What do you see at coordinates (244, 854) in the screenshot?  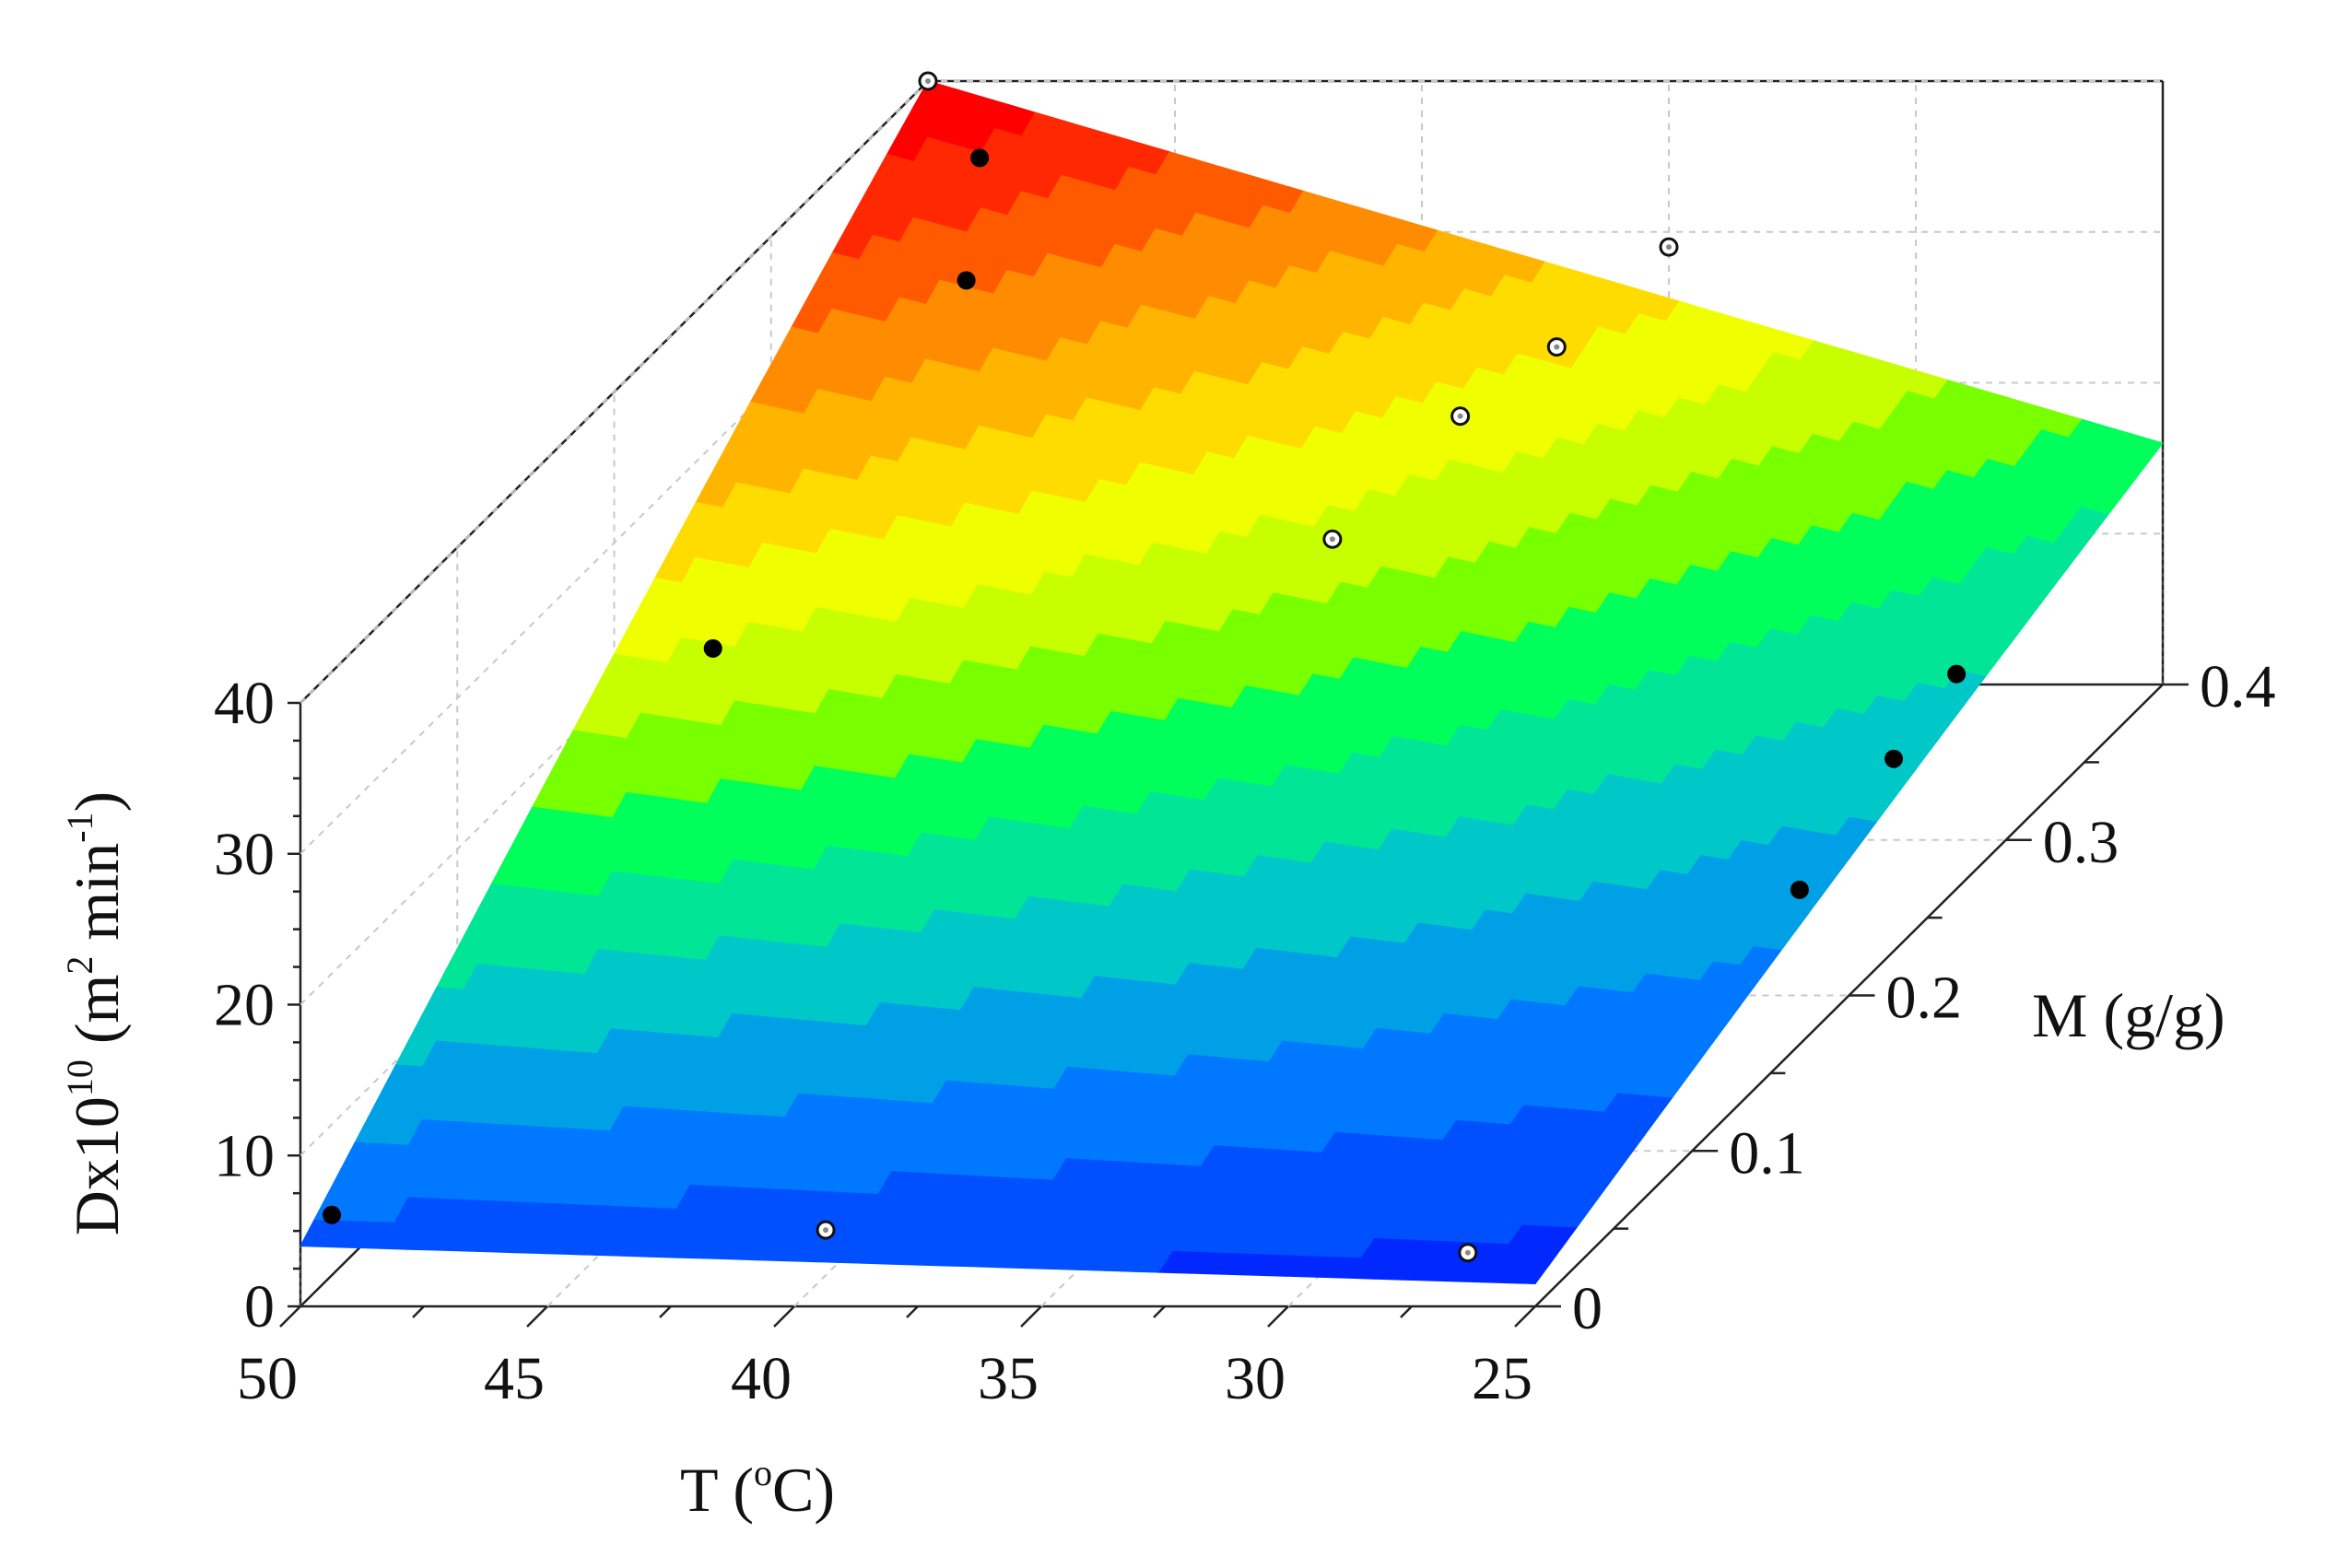 I see `z-tick-label: 30` at bounding box center [244, 854].